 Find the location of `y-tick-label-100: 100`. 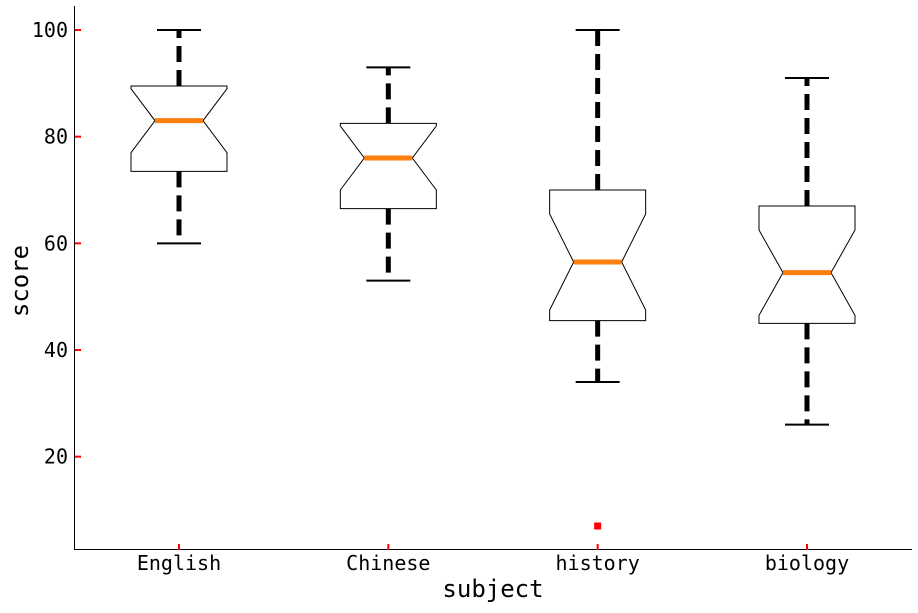

y-tick-label-100: 100 is located at coordinates (50, 30).